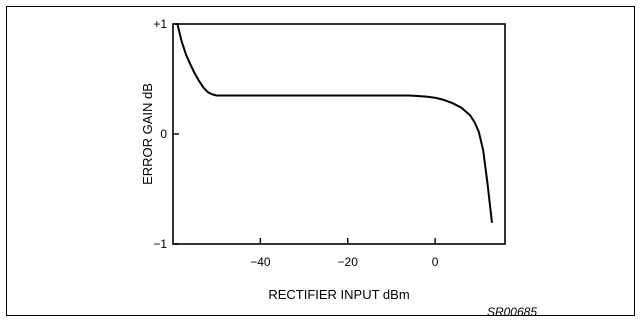  I want to click on x-tick-label: 0, so click(435, 262).